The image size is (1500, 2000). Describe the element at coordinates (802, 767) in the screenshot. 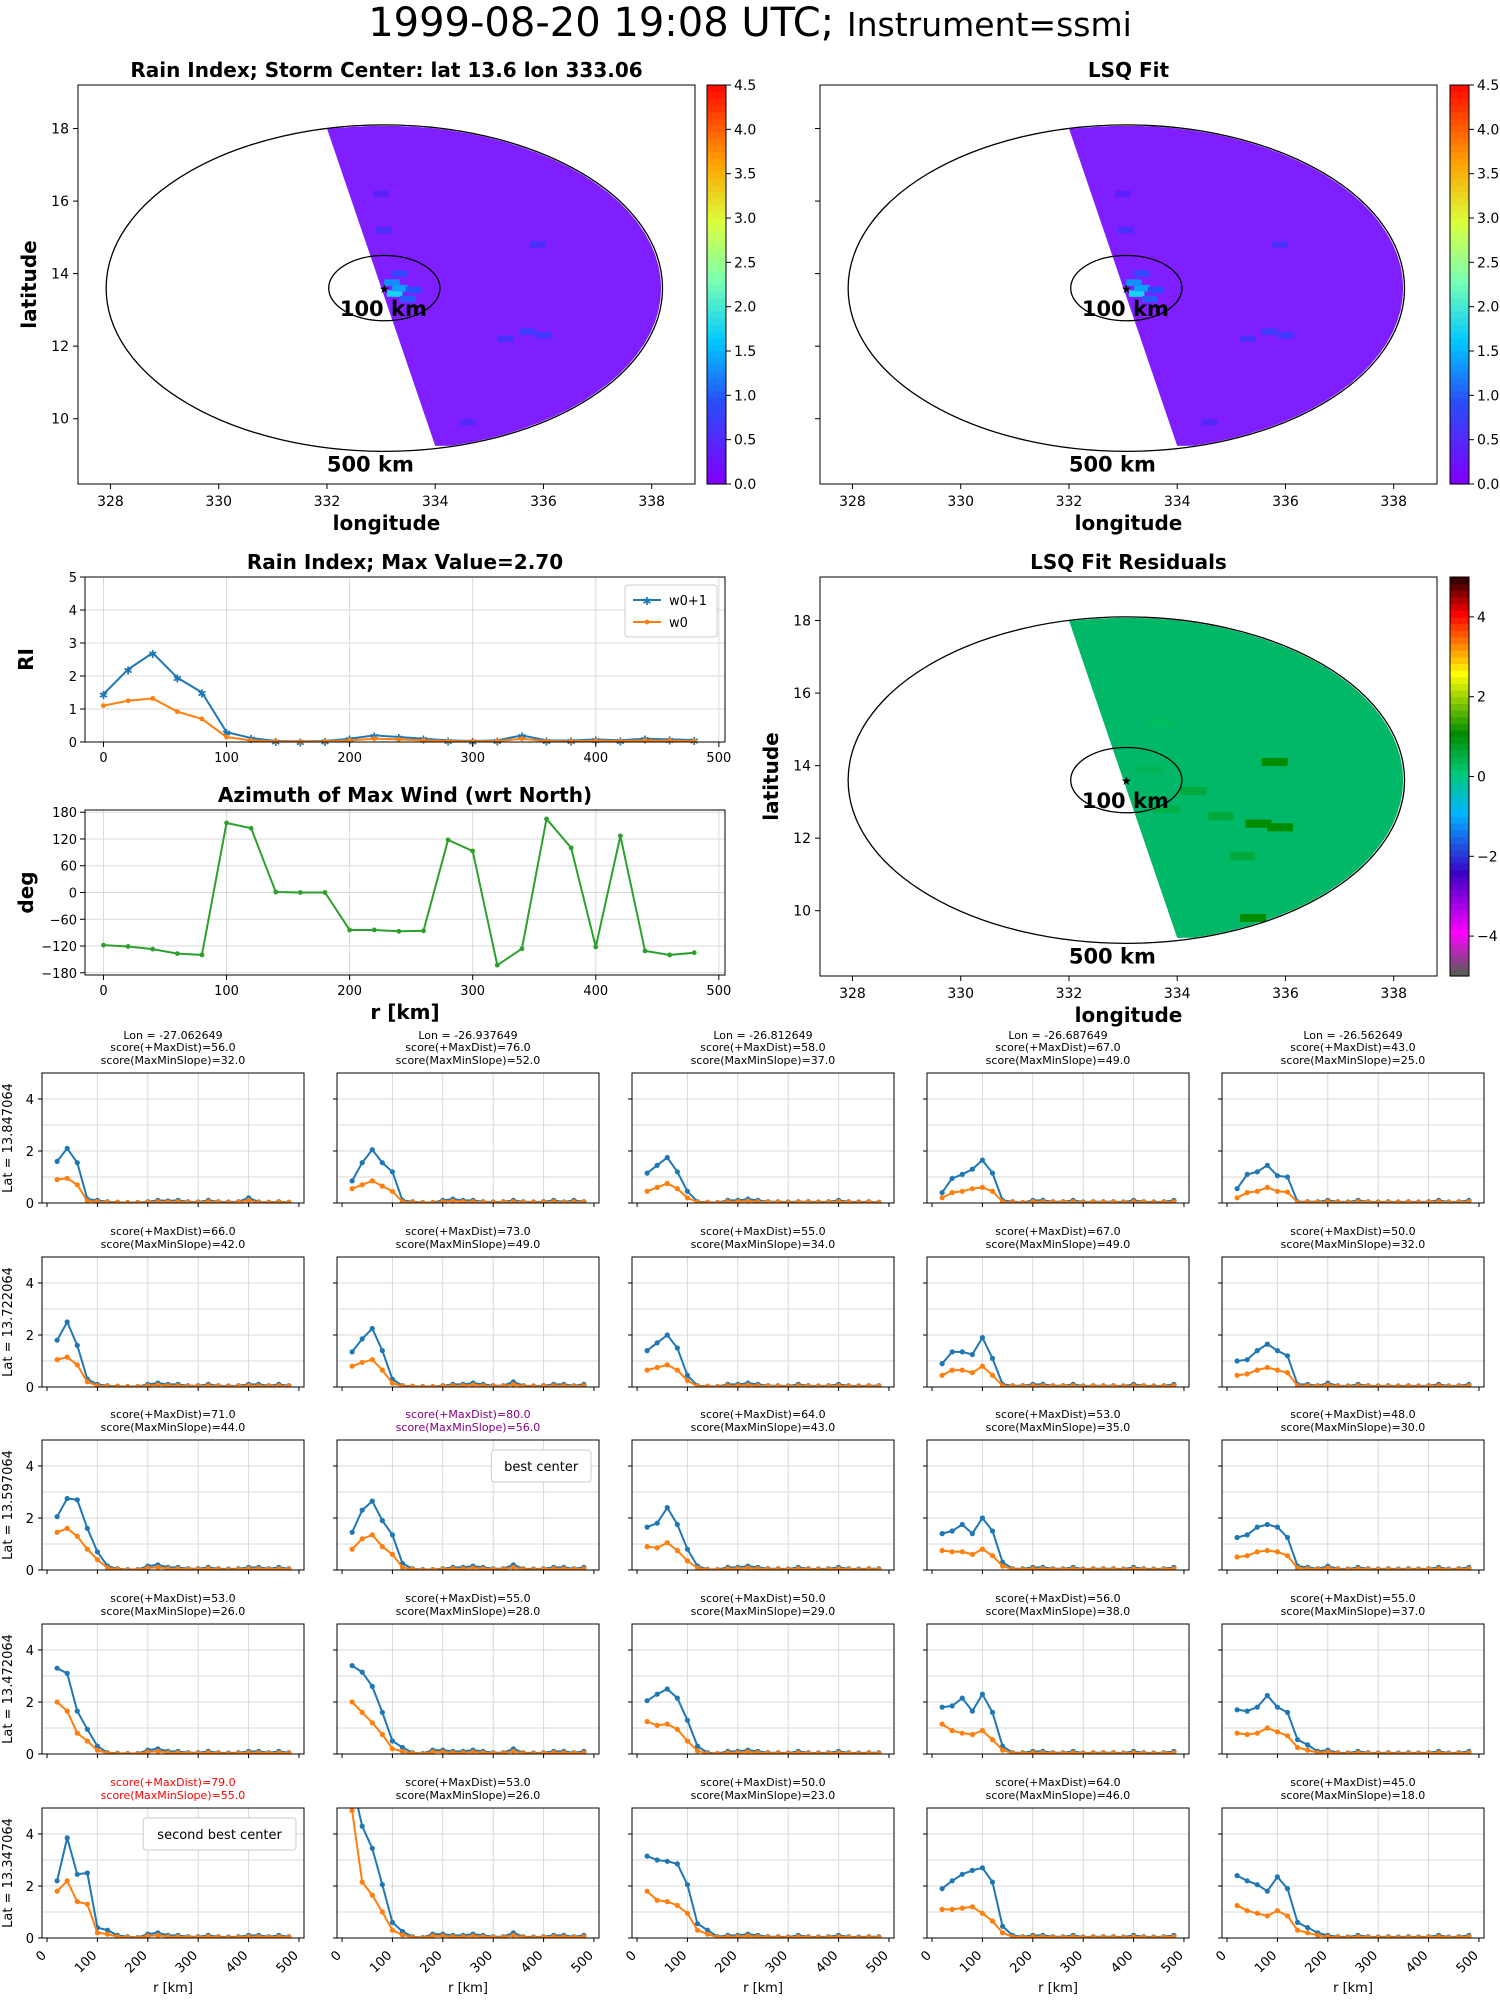

I see `y-tick-label: 14` at that location.